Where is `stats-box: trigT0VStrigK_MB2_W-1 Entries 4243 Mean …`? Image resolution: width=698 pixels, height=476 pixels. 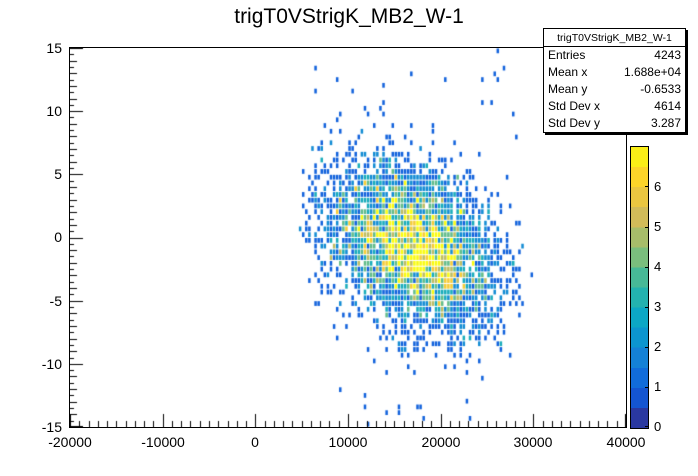 stats-box: trigT0VStrigK_MB2_W-1 Entries 4243 Mean … is located at coordinates (614, 80).